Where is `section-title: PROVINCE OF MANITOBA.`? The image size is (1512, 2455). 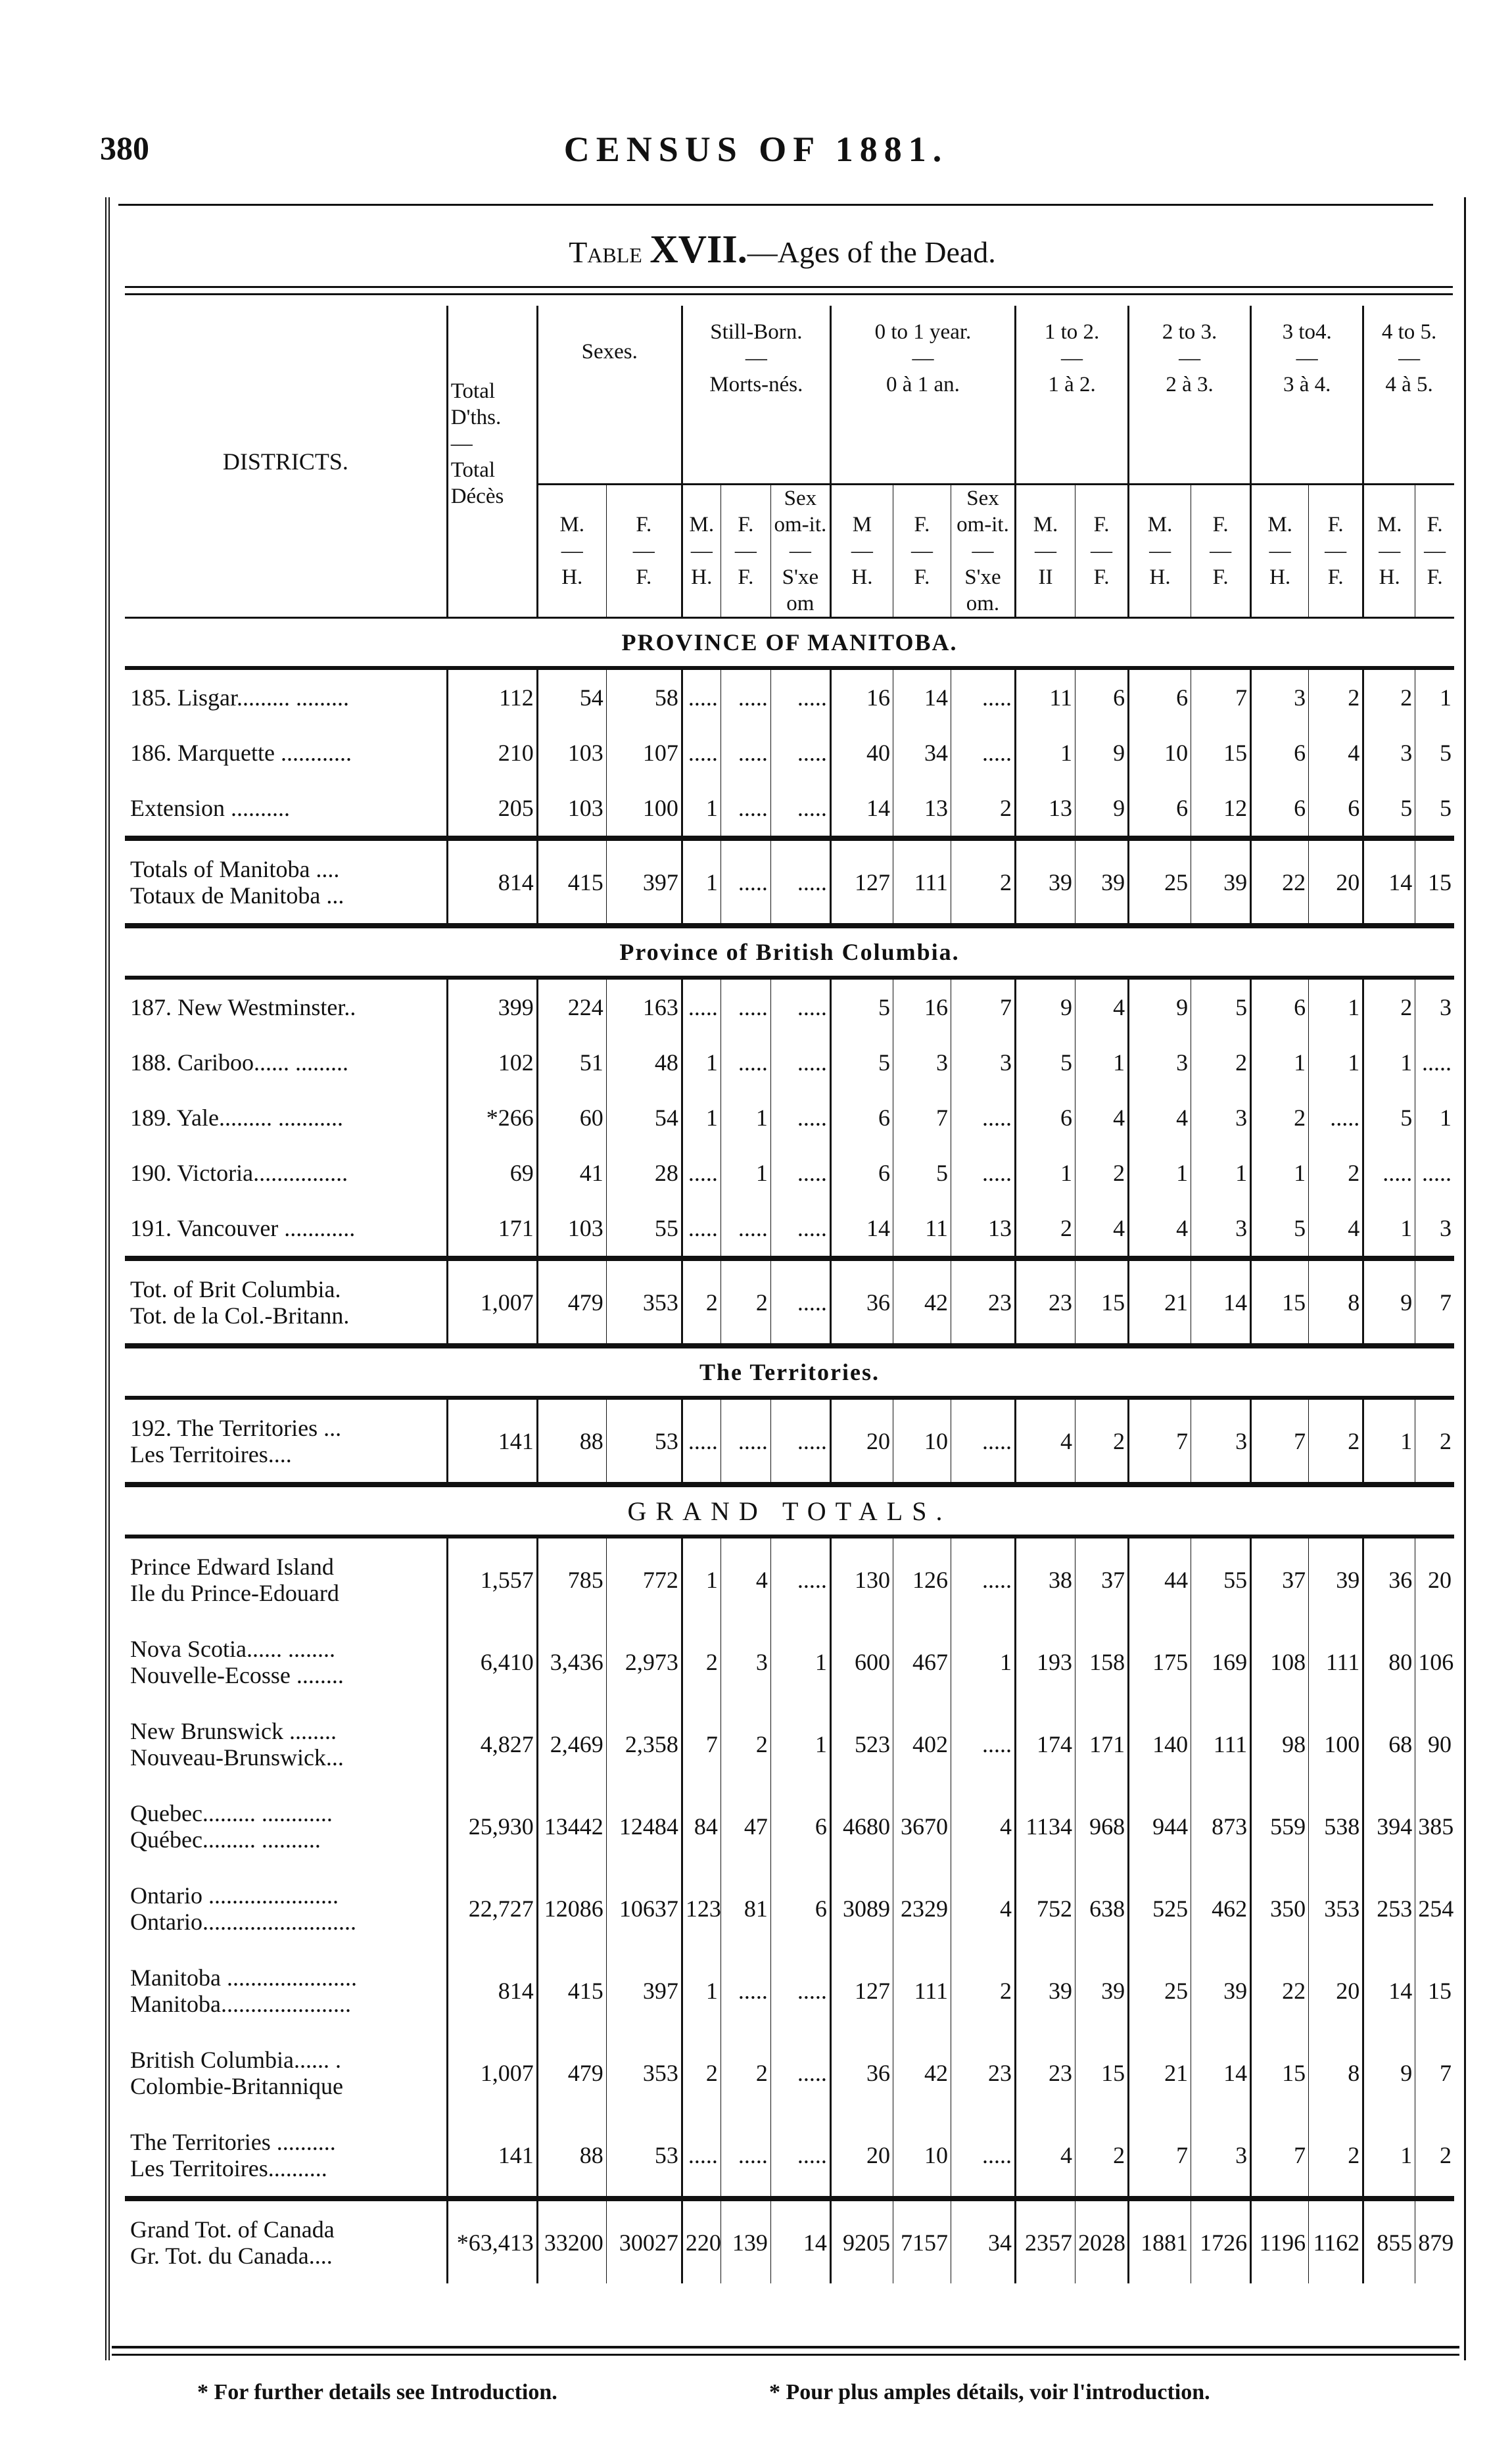
section-title: PROVINCE OF MANITOBA. is located at coordinates (789, 643).